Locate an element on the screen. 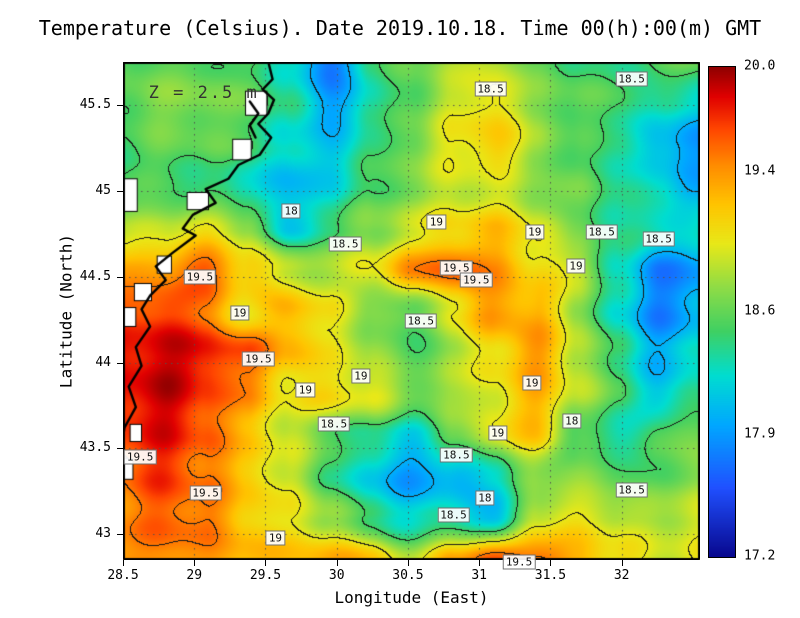  colorbar-tick-label: 17.2 is located at coordinates (760, 556).